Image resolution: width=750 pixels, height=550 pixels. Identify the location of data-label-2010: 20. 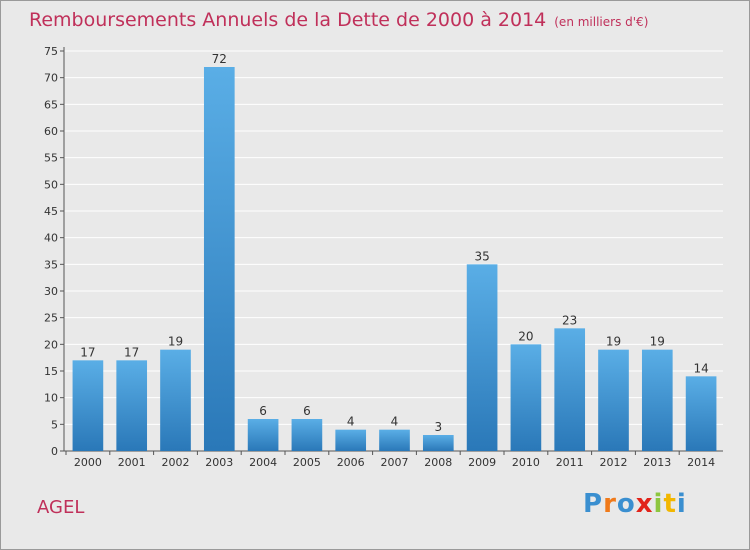
(525, 336).